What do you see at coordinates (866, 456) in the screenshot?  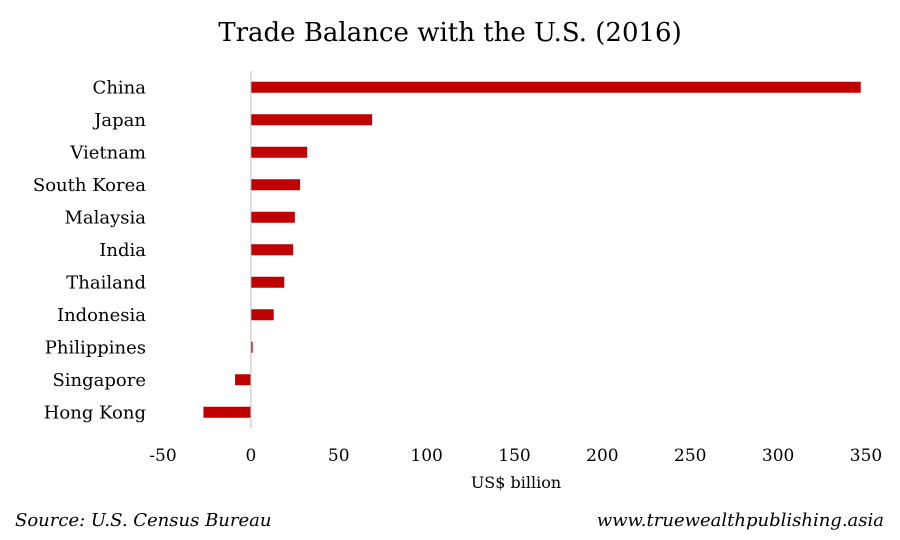 I see `x-tick-label: 350` at bounding box center [866, 456].